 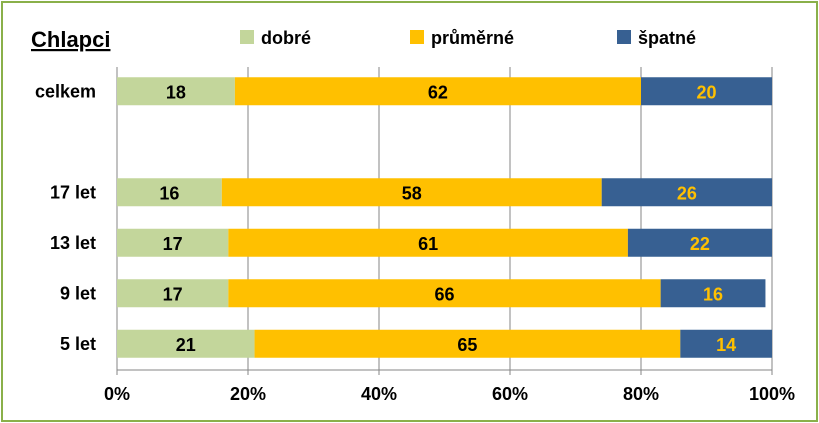 I want to click on x-tick-label: 0%, so click(x=117, y=394).